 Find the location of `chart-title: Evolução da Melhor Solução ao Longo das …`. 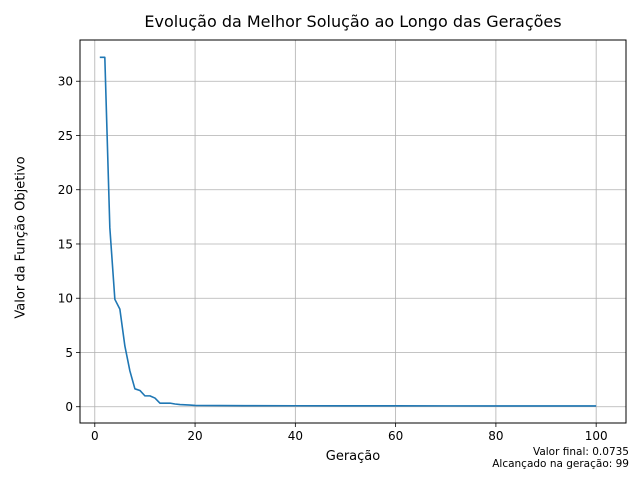

chart-title: Evolução da Melhor Solução ao Longo das … is located at coordinates (353, 21).